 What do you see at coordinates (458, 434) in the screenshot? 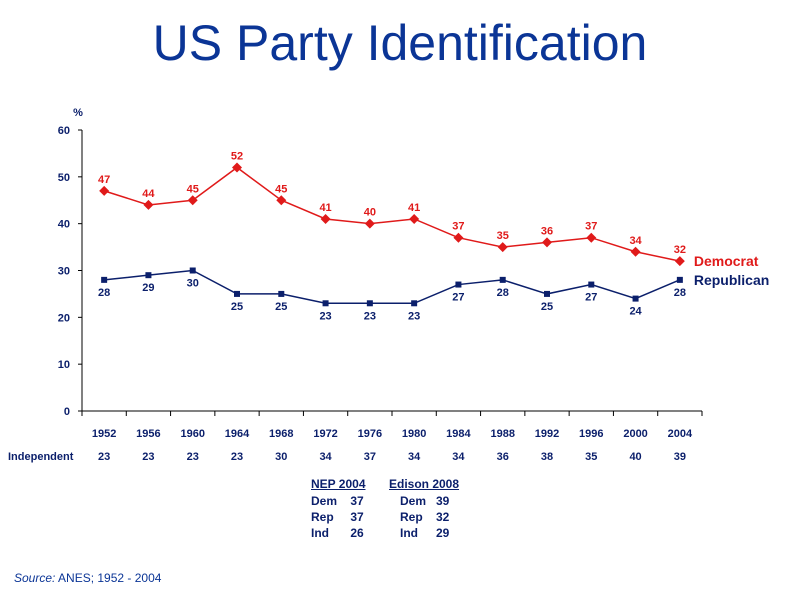
I see `x-tick-label: 1984` at bounding box center [458, 434].